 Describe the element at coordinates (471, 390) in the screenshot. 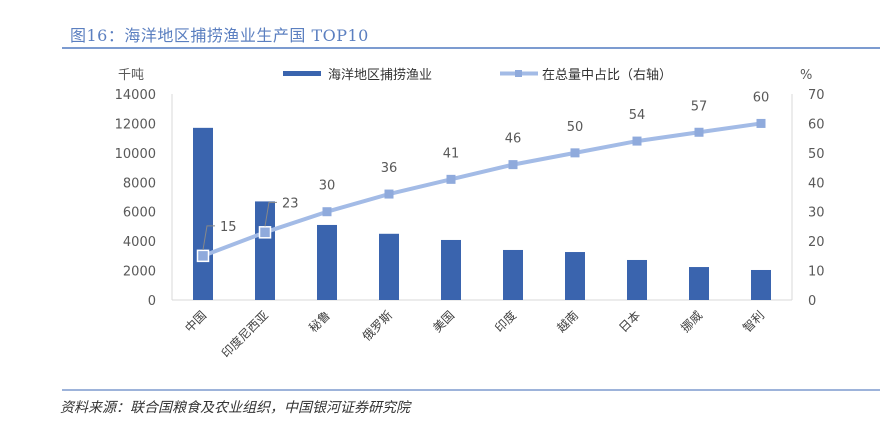

I see `source-rule` at that location.